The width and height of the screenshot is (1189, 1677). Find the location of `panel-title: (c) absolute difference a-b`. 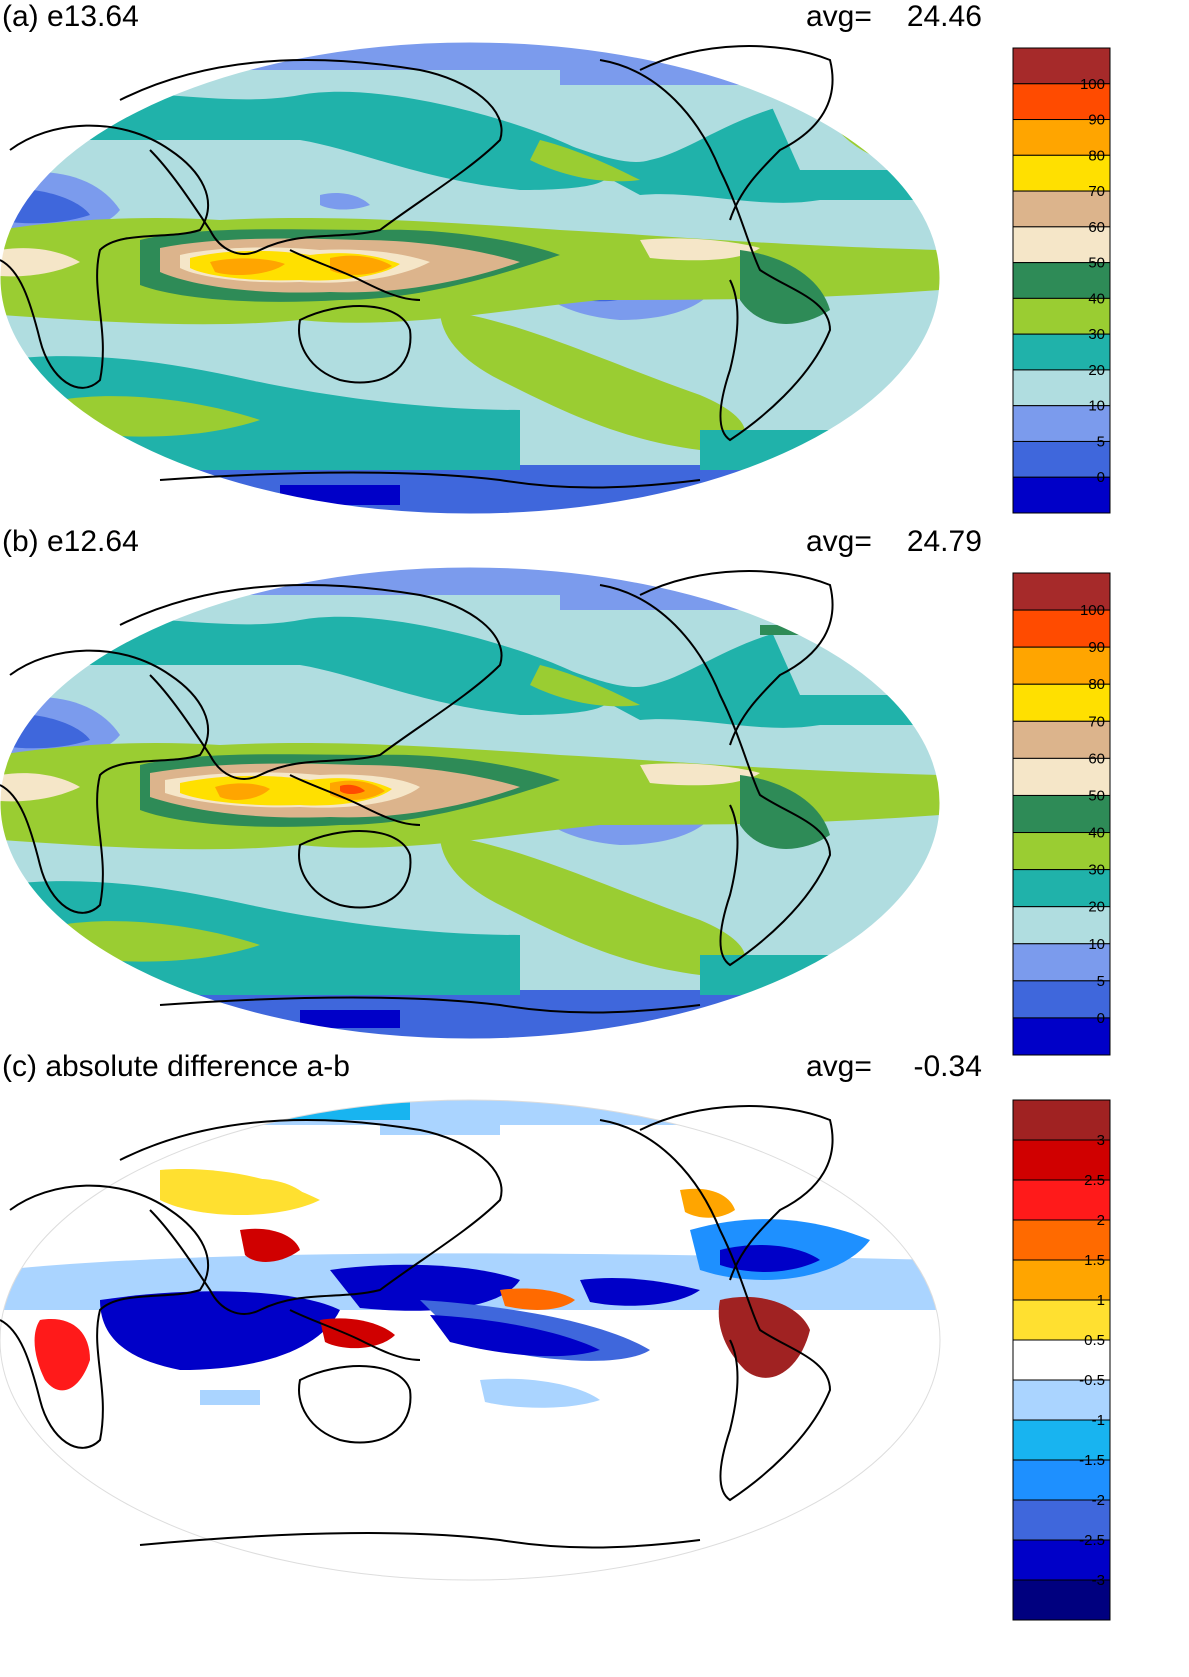

panel-title: (c) absolute difference a-b is located at coordinates (176, 1066).